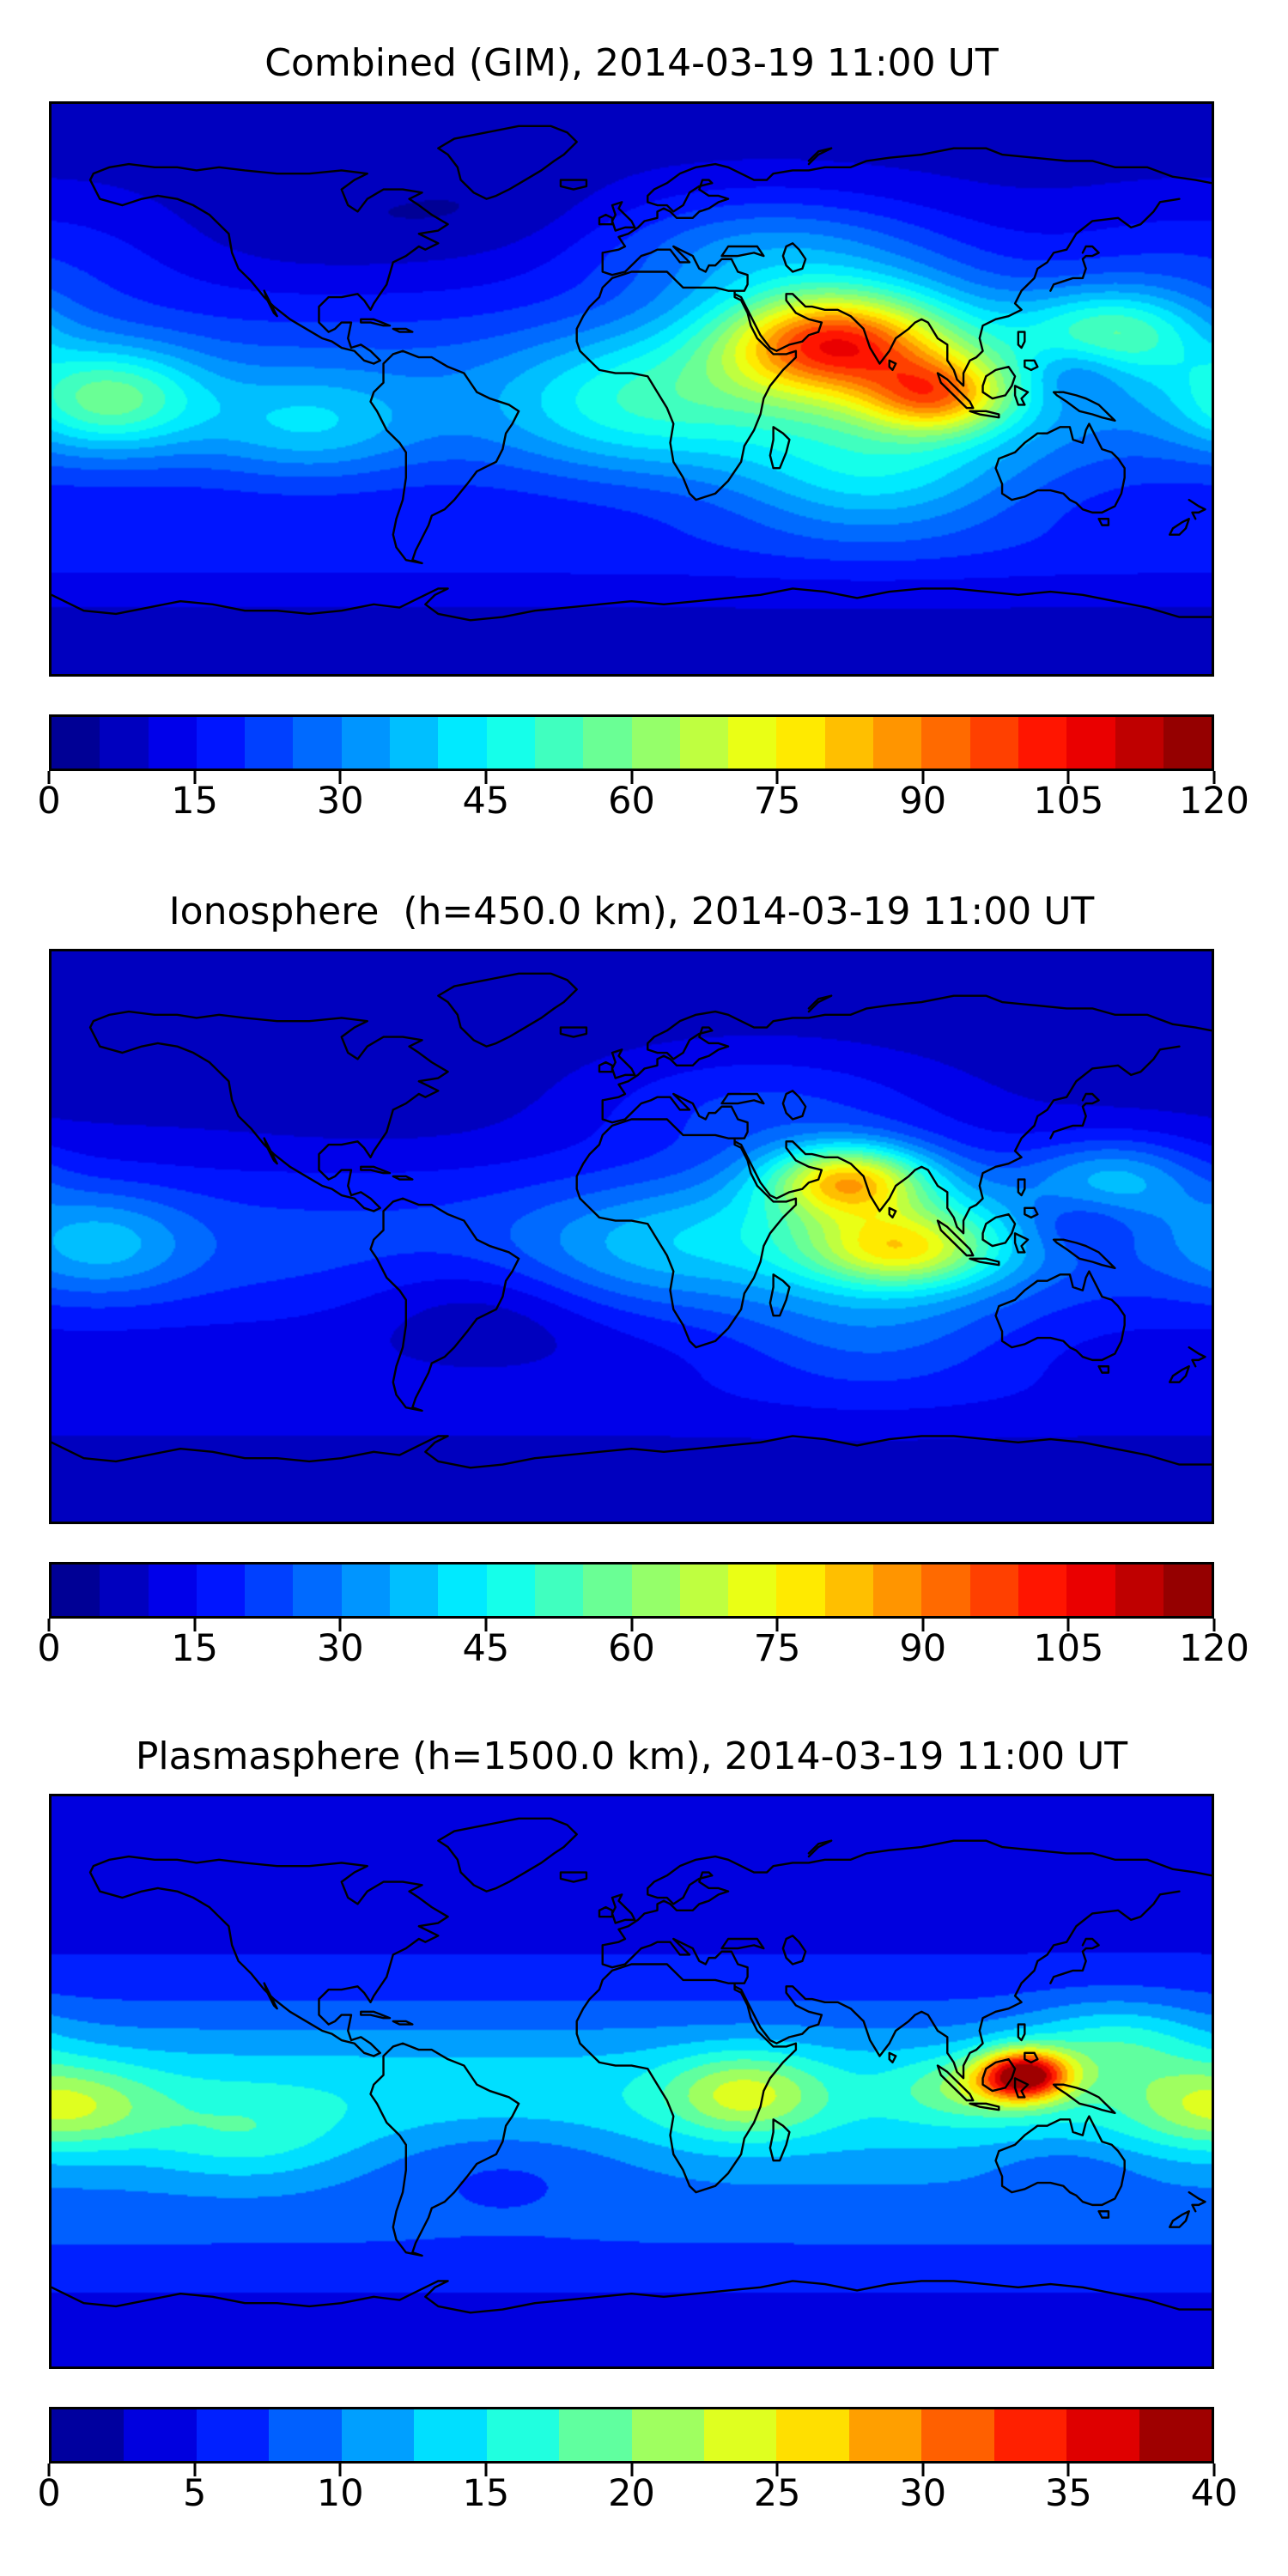 The height and width of the screenshot is (2576, 1288). I want to click on colorbar-tick-label: 90, so click(923, 801).